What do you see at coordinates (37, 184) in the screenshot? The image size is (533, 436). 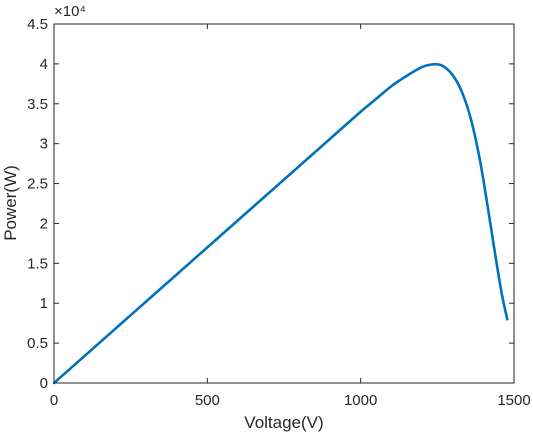 I see `y-tick-label: 2.5` at bounding box center [37, 184].